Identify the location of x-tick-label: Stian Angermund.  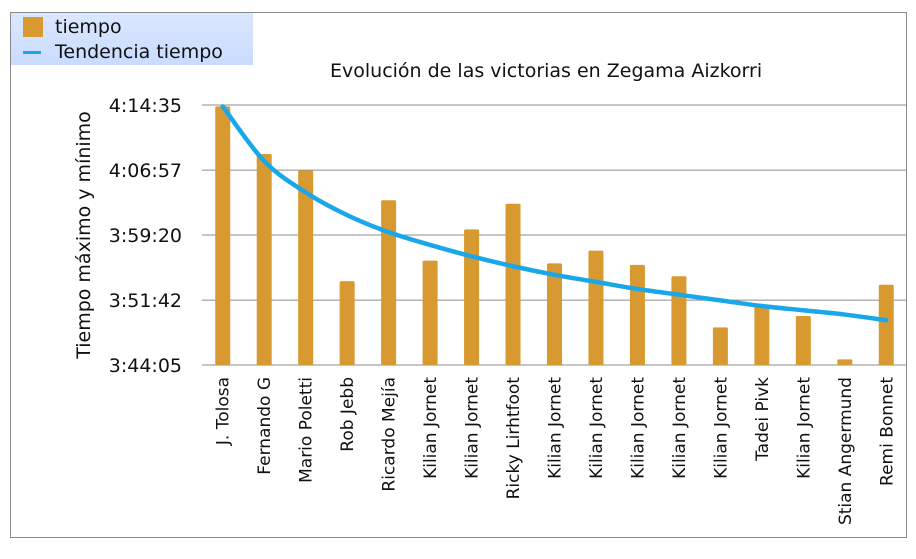
(846, 451).